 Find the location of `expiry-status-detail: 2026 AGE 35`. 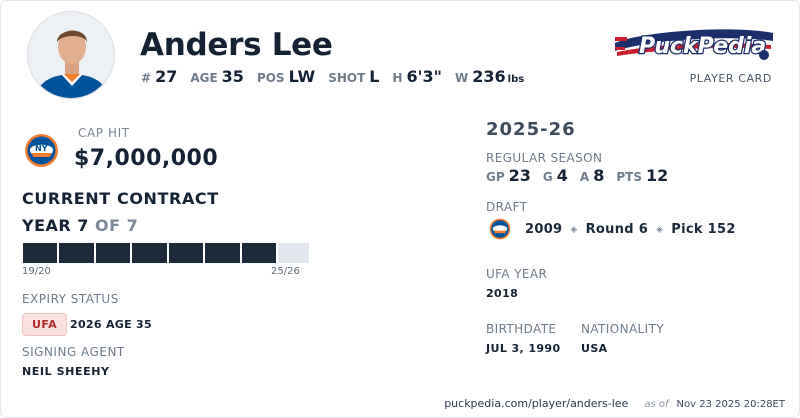

expiry-status-detail: 2026 AGE 35 is located at coordinates (111, 324).